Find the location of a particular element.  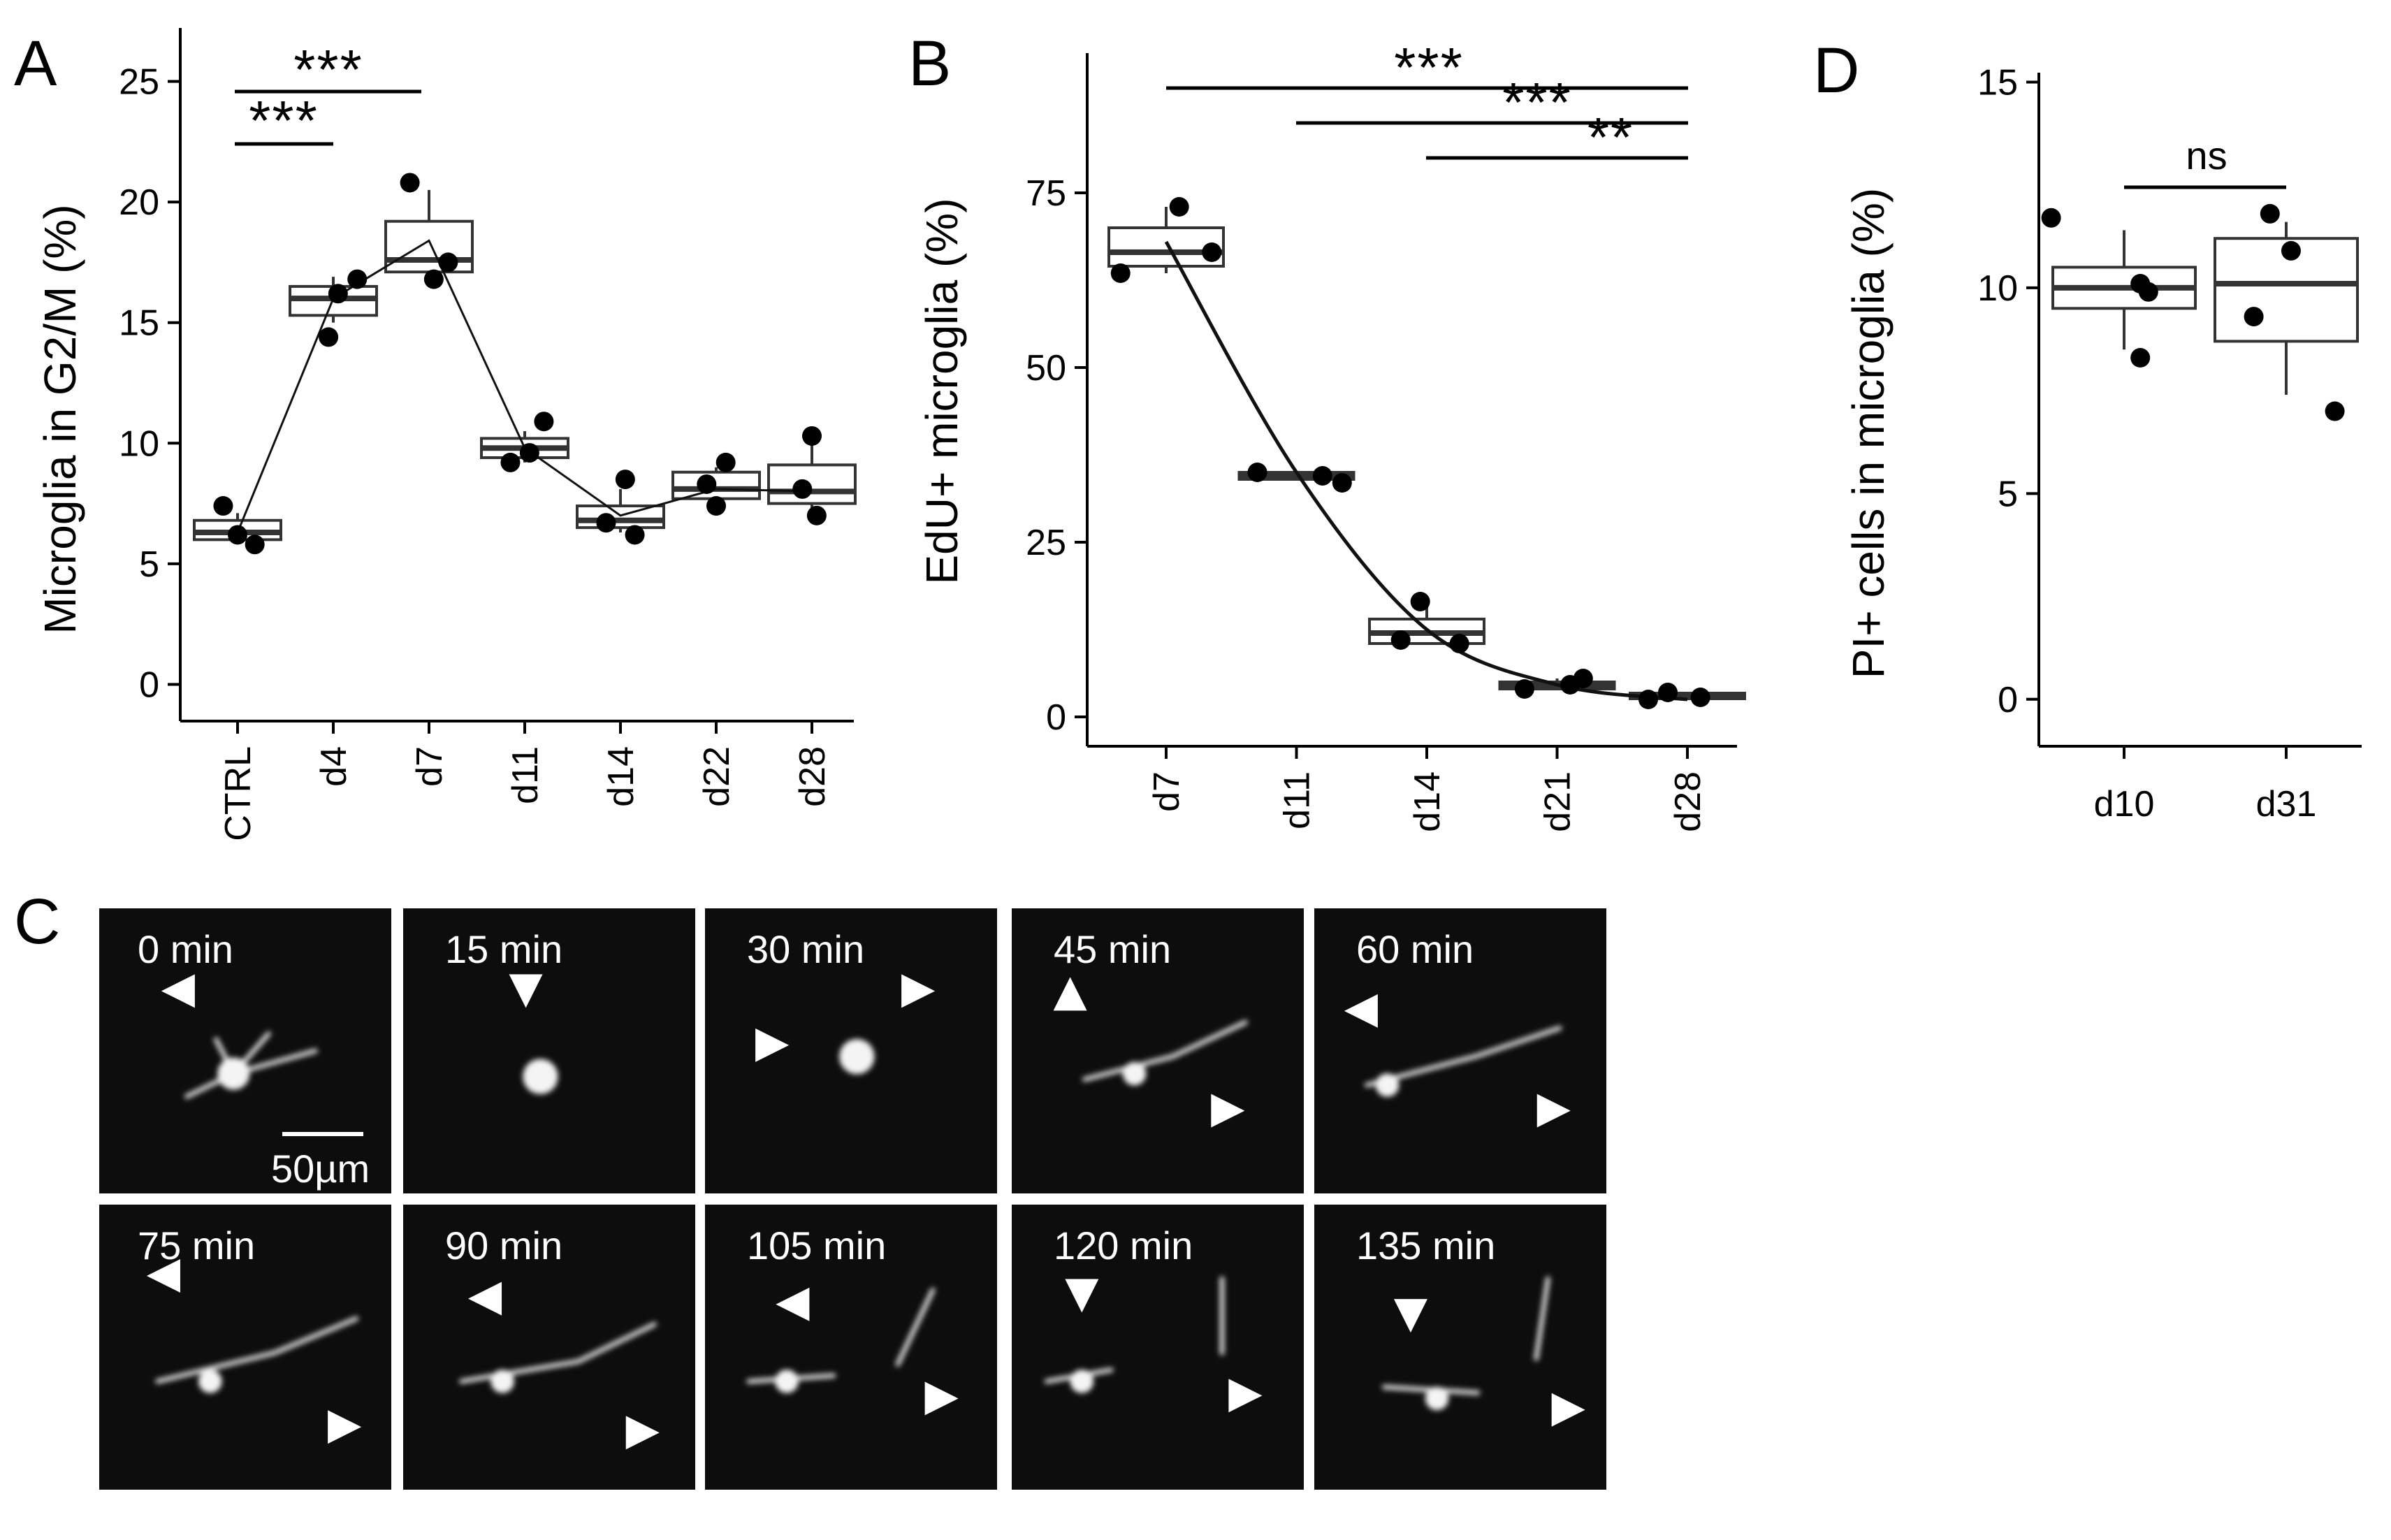

box-d14 is located at coordinates (620, 510).